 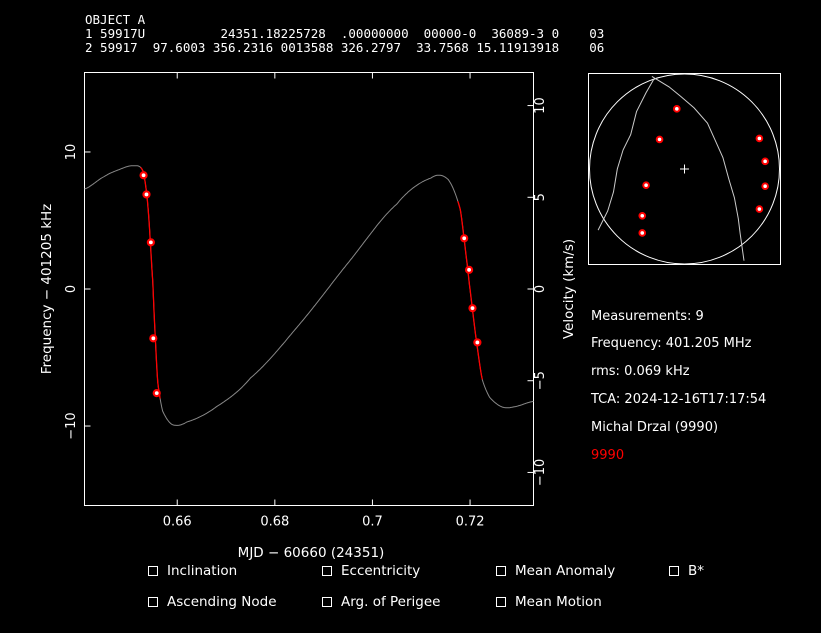 I want to click on info-site: 9990, so click(x=608, y=455).